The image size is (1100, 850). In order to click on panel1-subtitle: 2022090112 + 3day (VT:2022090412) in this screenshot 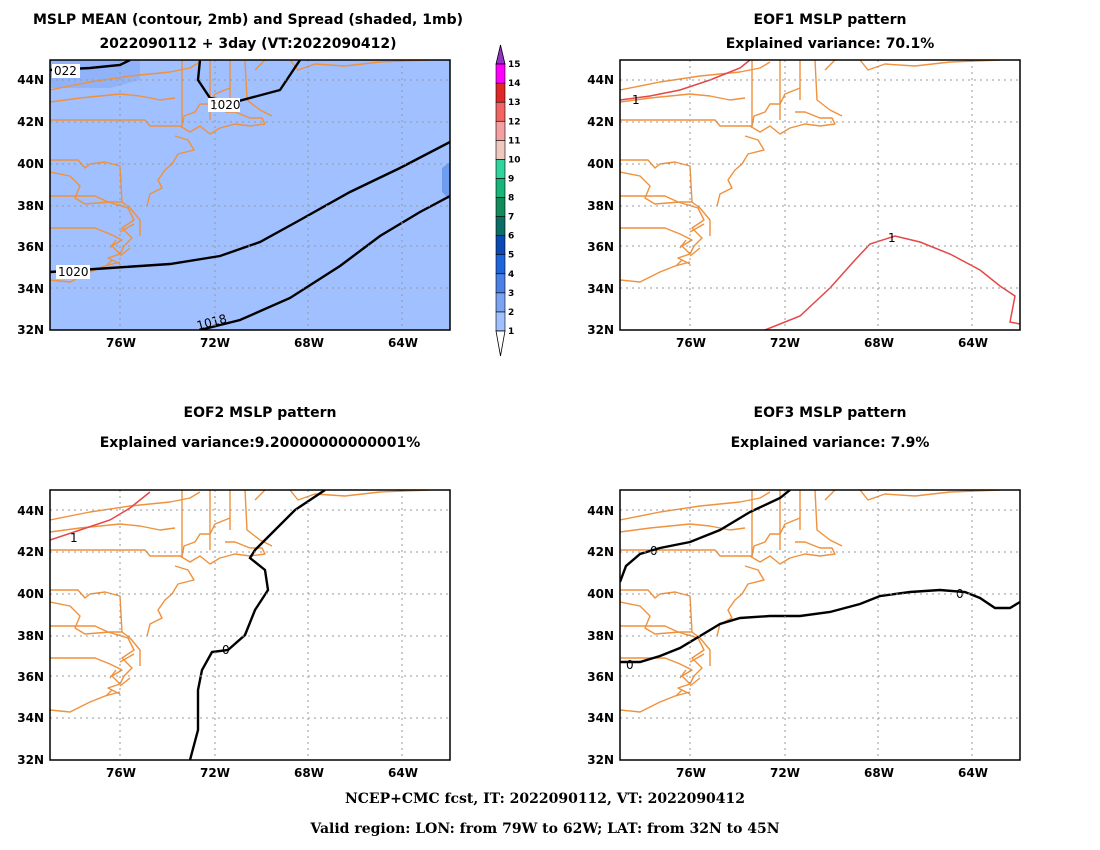, I will do `click(247, 44)`.